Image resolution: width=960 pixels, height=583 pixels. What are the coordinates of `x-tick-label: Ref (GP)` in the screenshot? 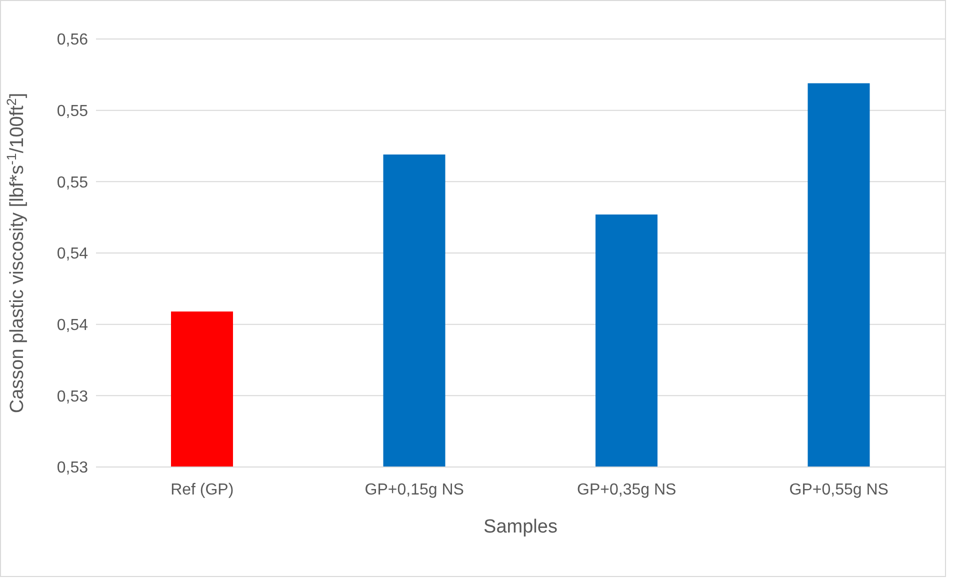 It's located at (202, 489).